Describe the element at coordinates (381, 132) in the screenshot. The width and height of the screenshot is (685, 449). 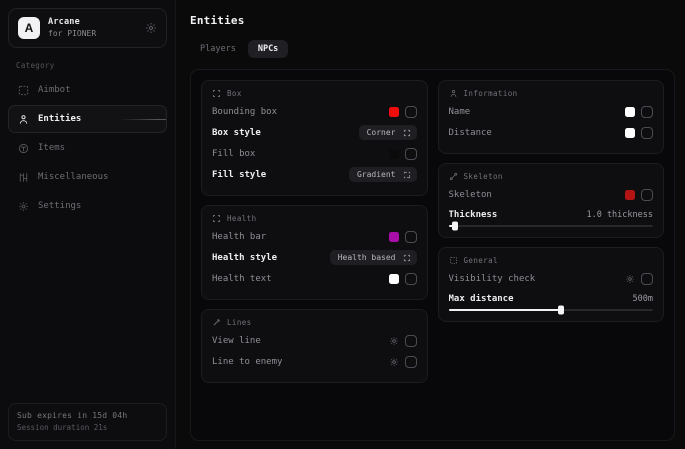
I see `dropdown-value: Corner` at that location.